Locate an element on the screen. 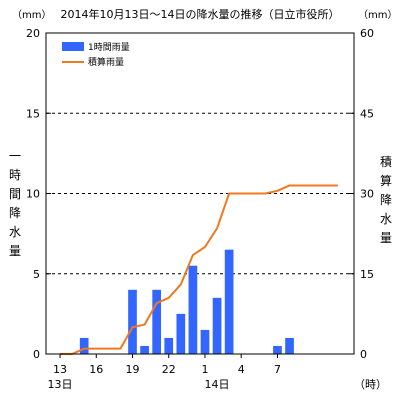  right-axis-ticks: 0 15 30 45 60 is located at coordinates (361, 194).